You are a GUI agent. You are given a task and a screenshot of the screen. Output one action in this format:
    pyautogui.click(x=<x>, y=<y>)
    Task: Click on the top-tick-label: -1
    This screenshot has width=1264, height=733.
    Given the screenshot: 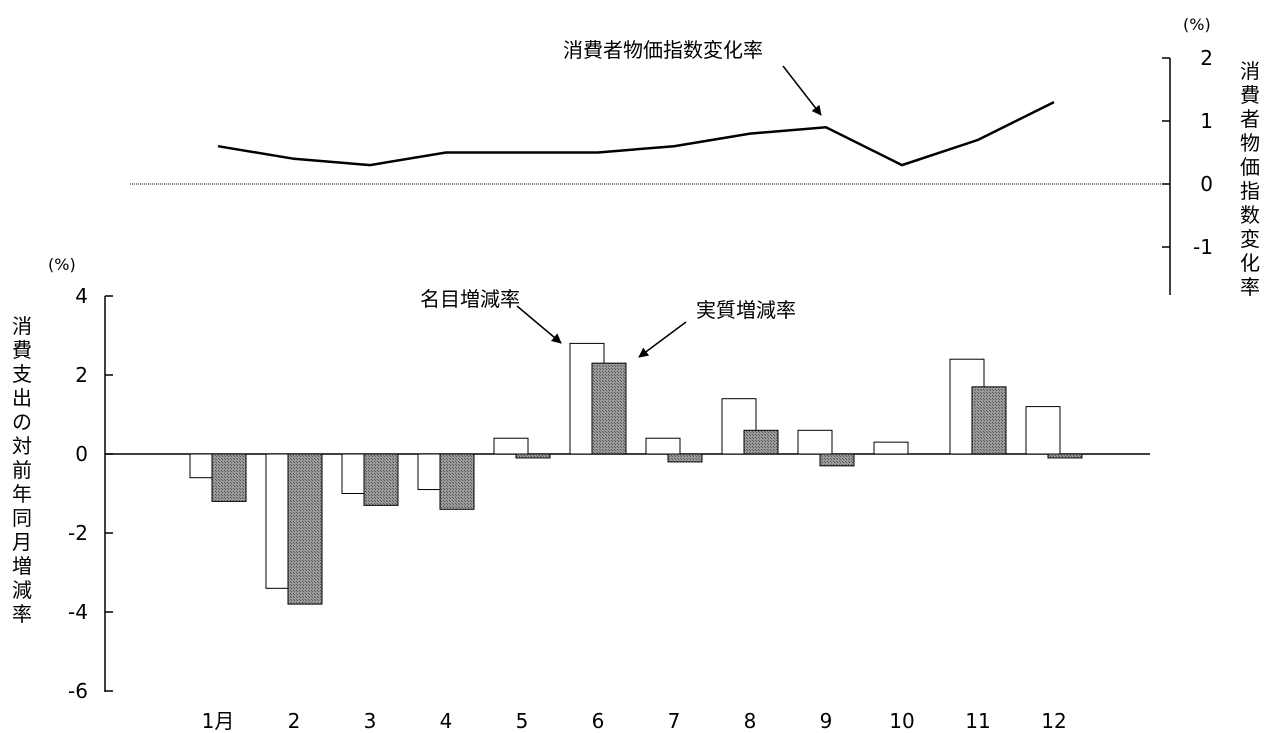 What is the action you would take?
    pyautogui.click(x=1203, y=247)
    